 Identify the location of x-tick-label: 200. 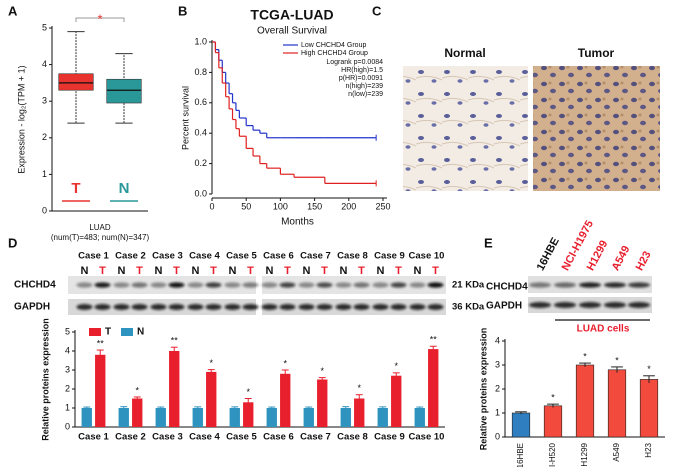
(348, 206).